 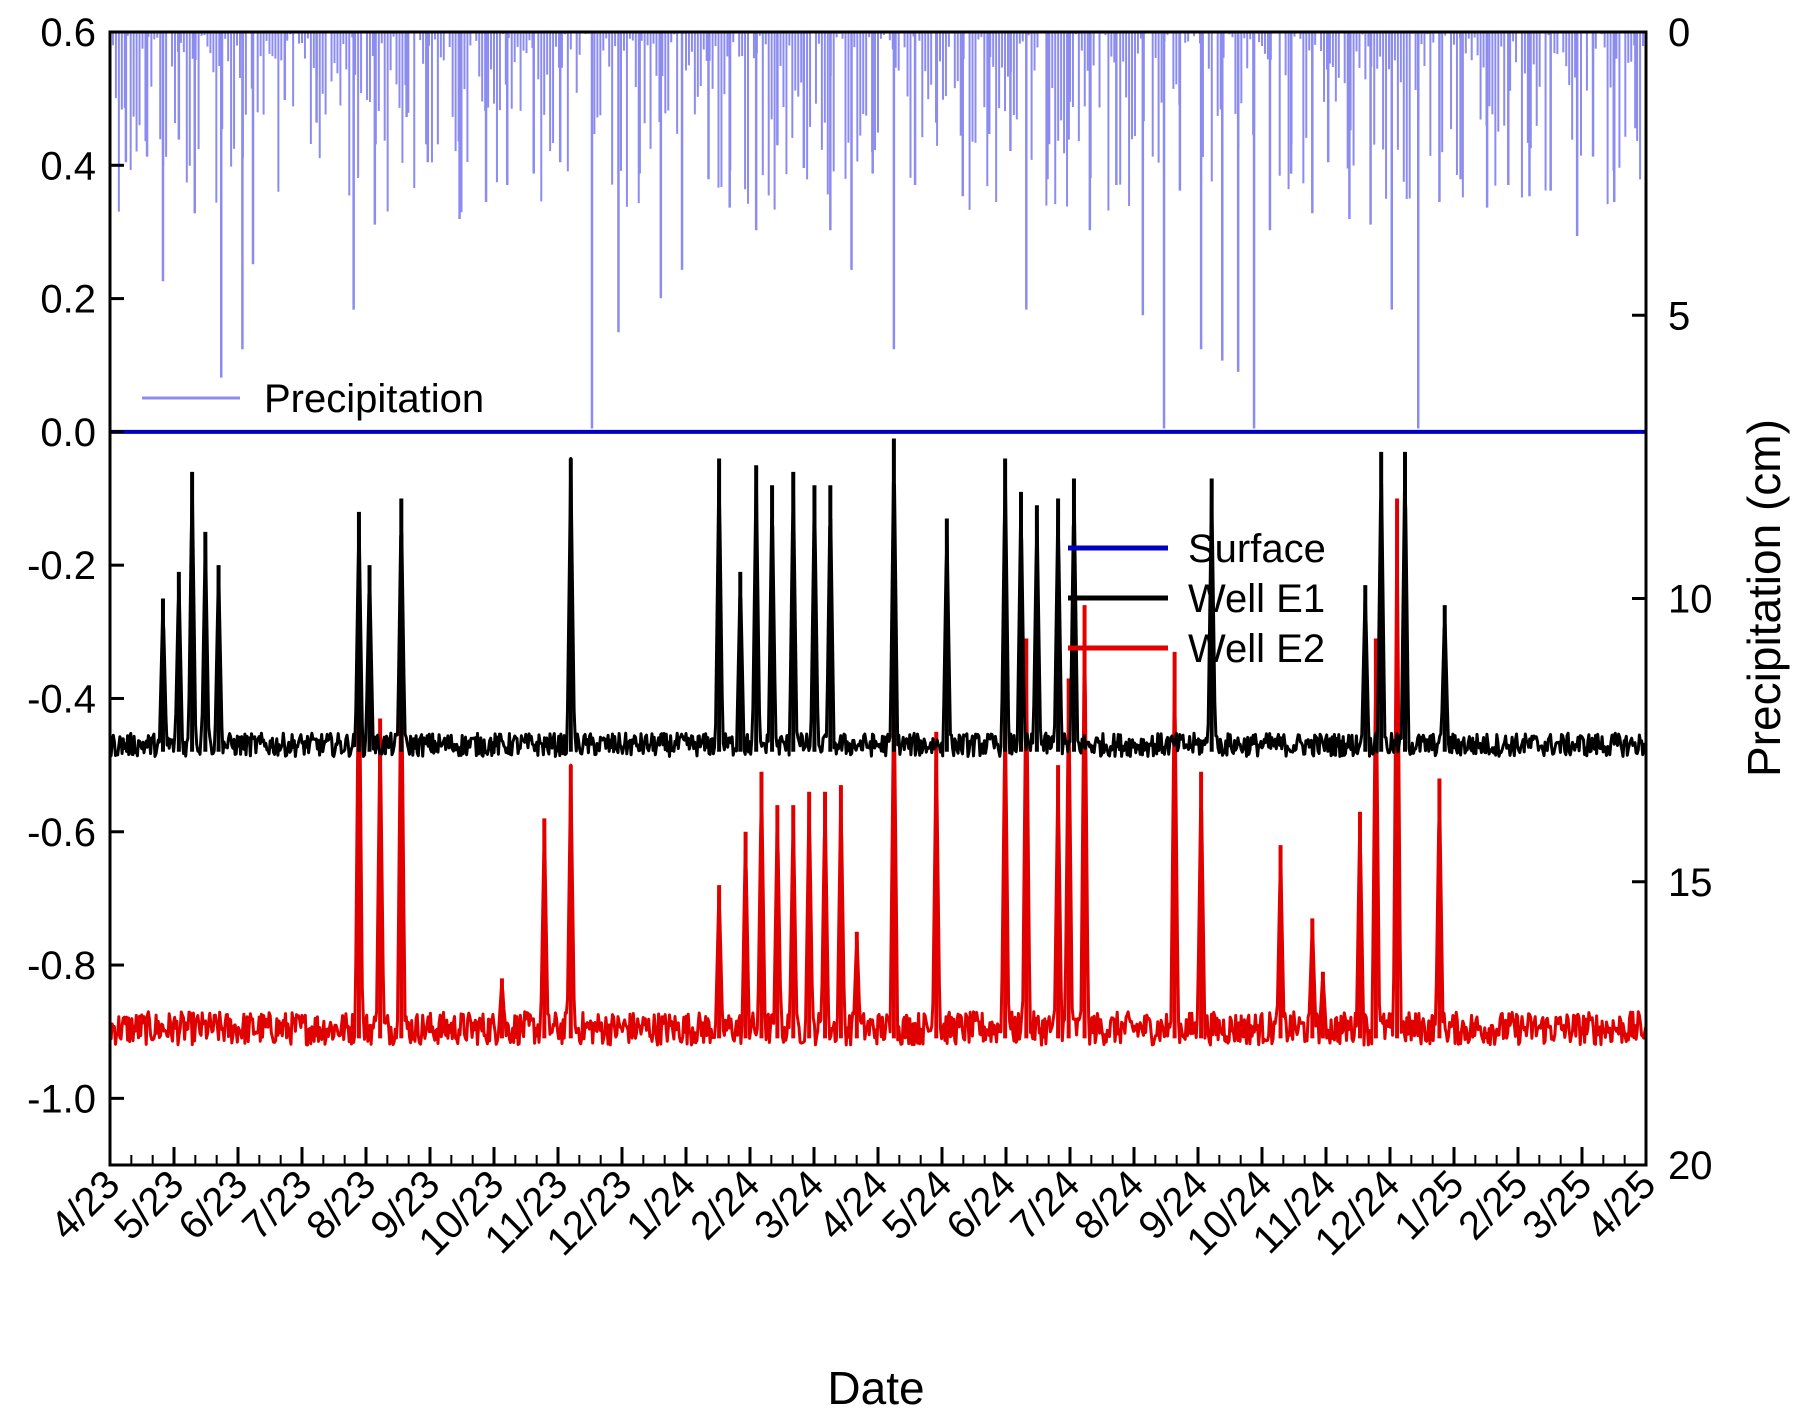 I want to click on y-right-tick-label: 10, so click(x=1690, y=600).